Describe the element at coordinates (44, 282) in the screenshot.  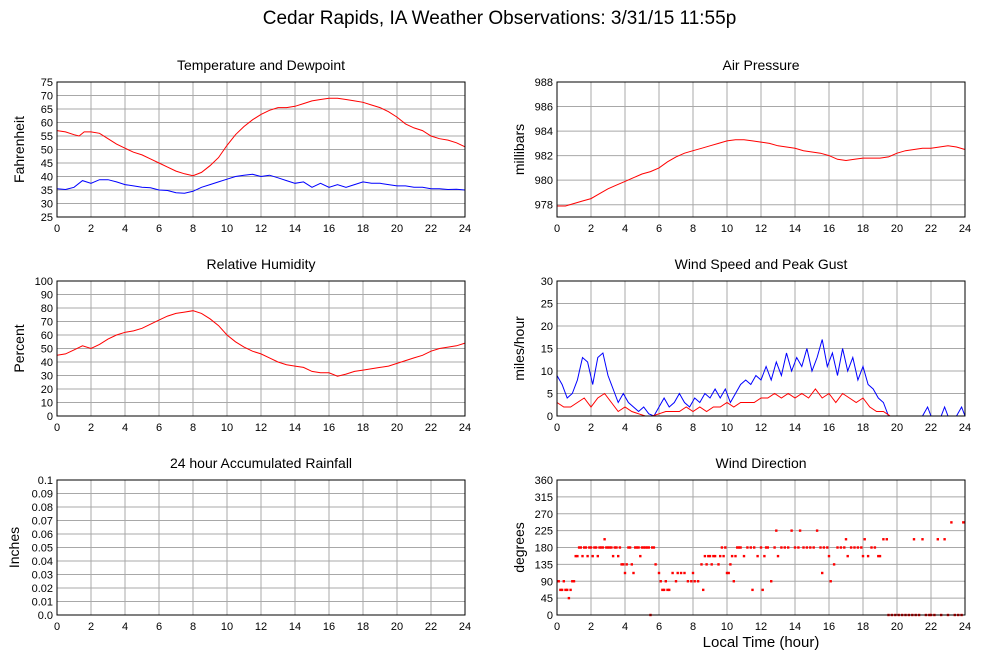
I see `y-tick-label: 100` at that location.